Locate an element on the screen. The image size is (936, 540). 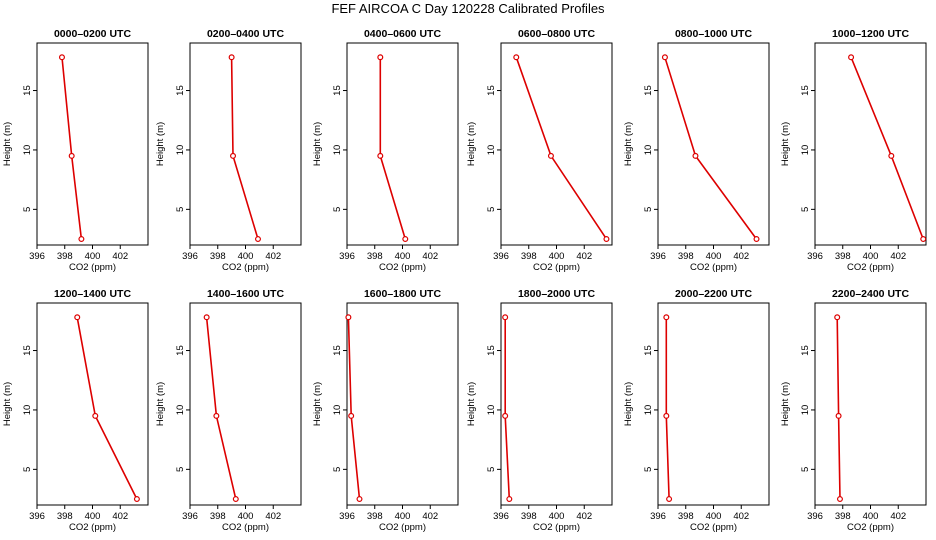
panel-title: 1400–1600 UTC is located at coordinates (245, 294).